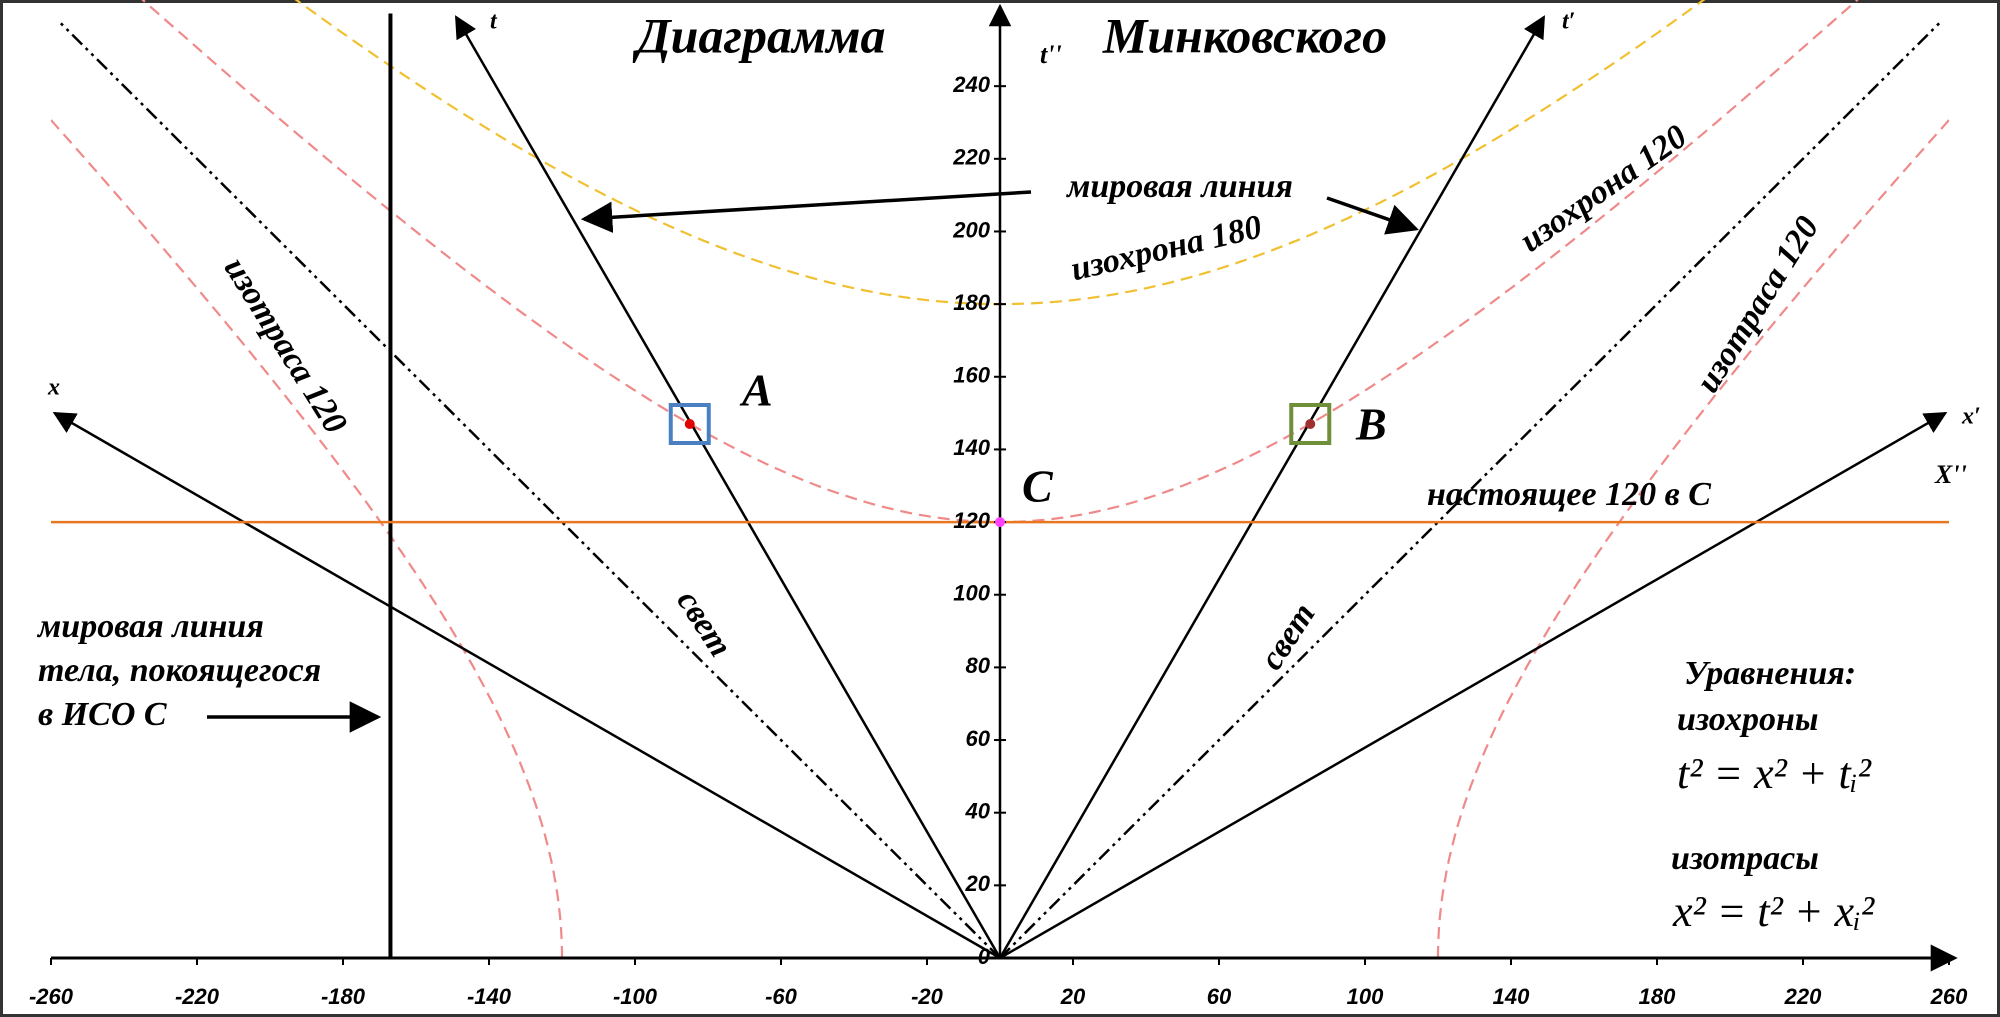 The image size is (2000, 1017). Describe the element at coordinates (1365, 996) in the screenshot. I see `x-tick-label: 100` at that location.